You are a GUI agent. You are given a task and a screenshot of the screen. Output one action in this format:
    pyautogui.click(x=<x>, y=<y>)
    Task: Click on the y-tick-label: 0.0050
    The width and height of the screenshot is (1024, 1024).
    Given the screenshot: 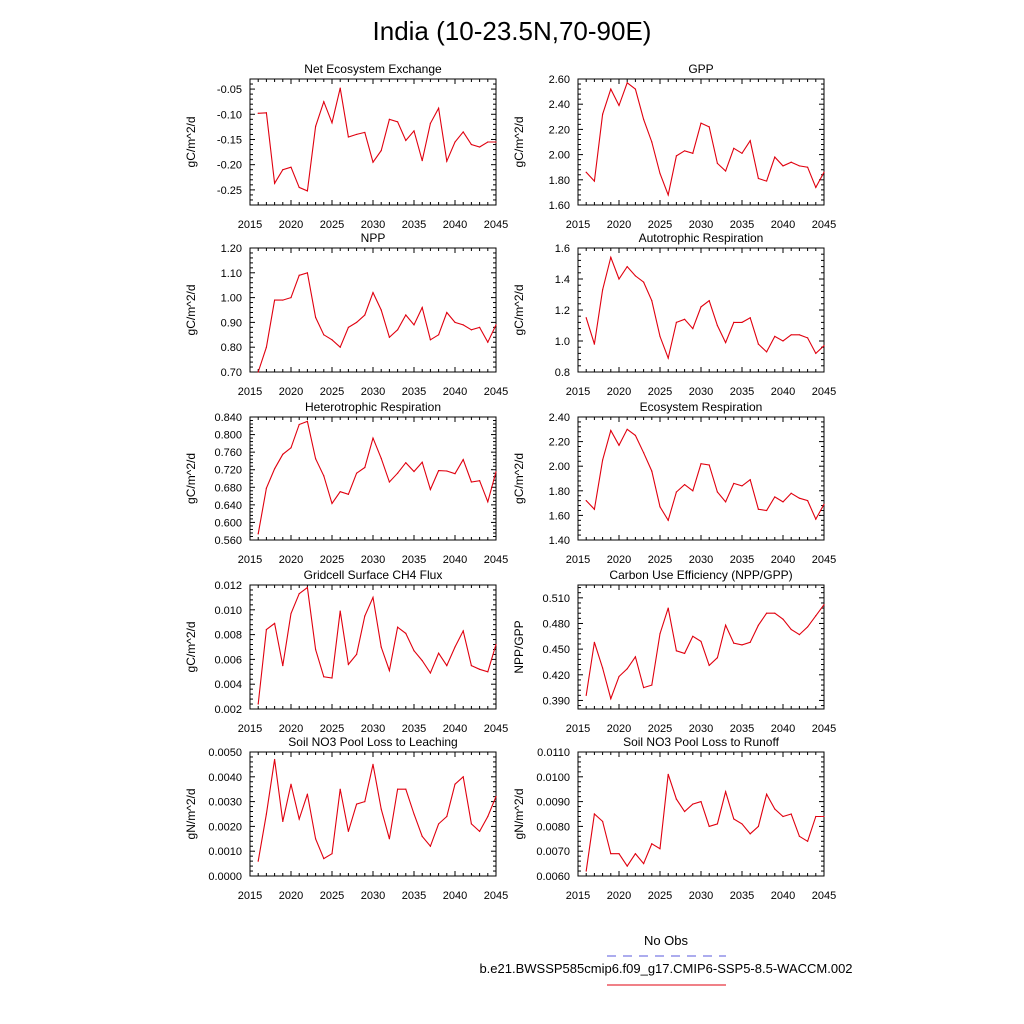 What is the action you would take?
    pyautogui.click(x=225, y=753)
    